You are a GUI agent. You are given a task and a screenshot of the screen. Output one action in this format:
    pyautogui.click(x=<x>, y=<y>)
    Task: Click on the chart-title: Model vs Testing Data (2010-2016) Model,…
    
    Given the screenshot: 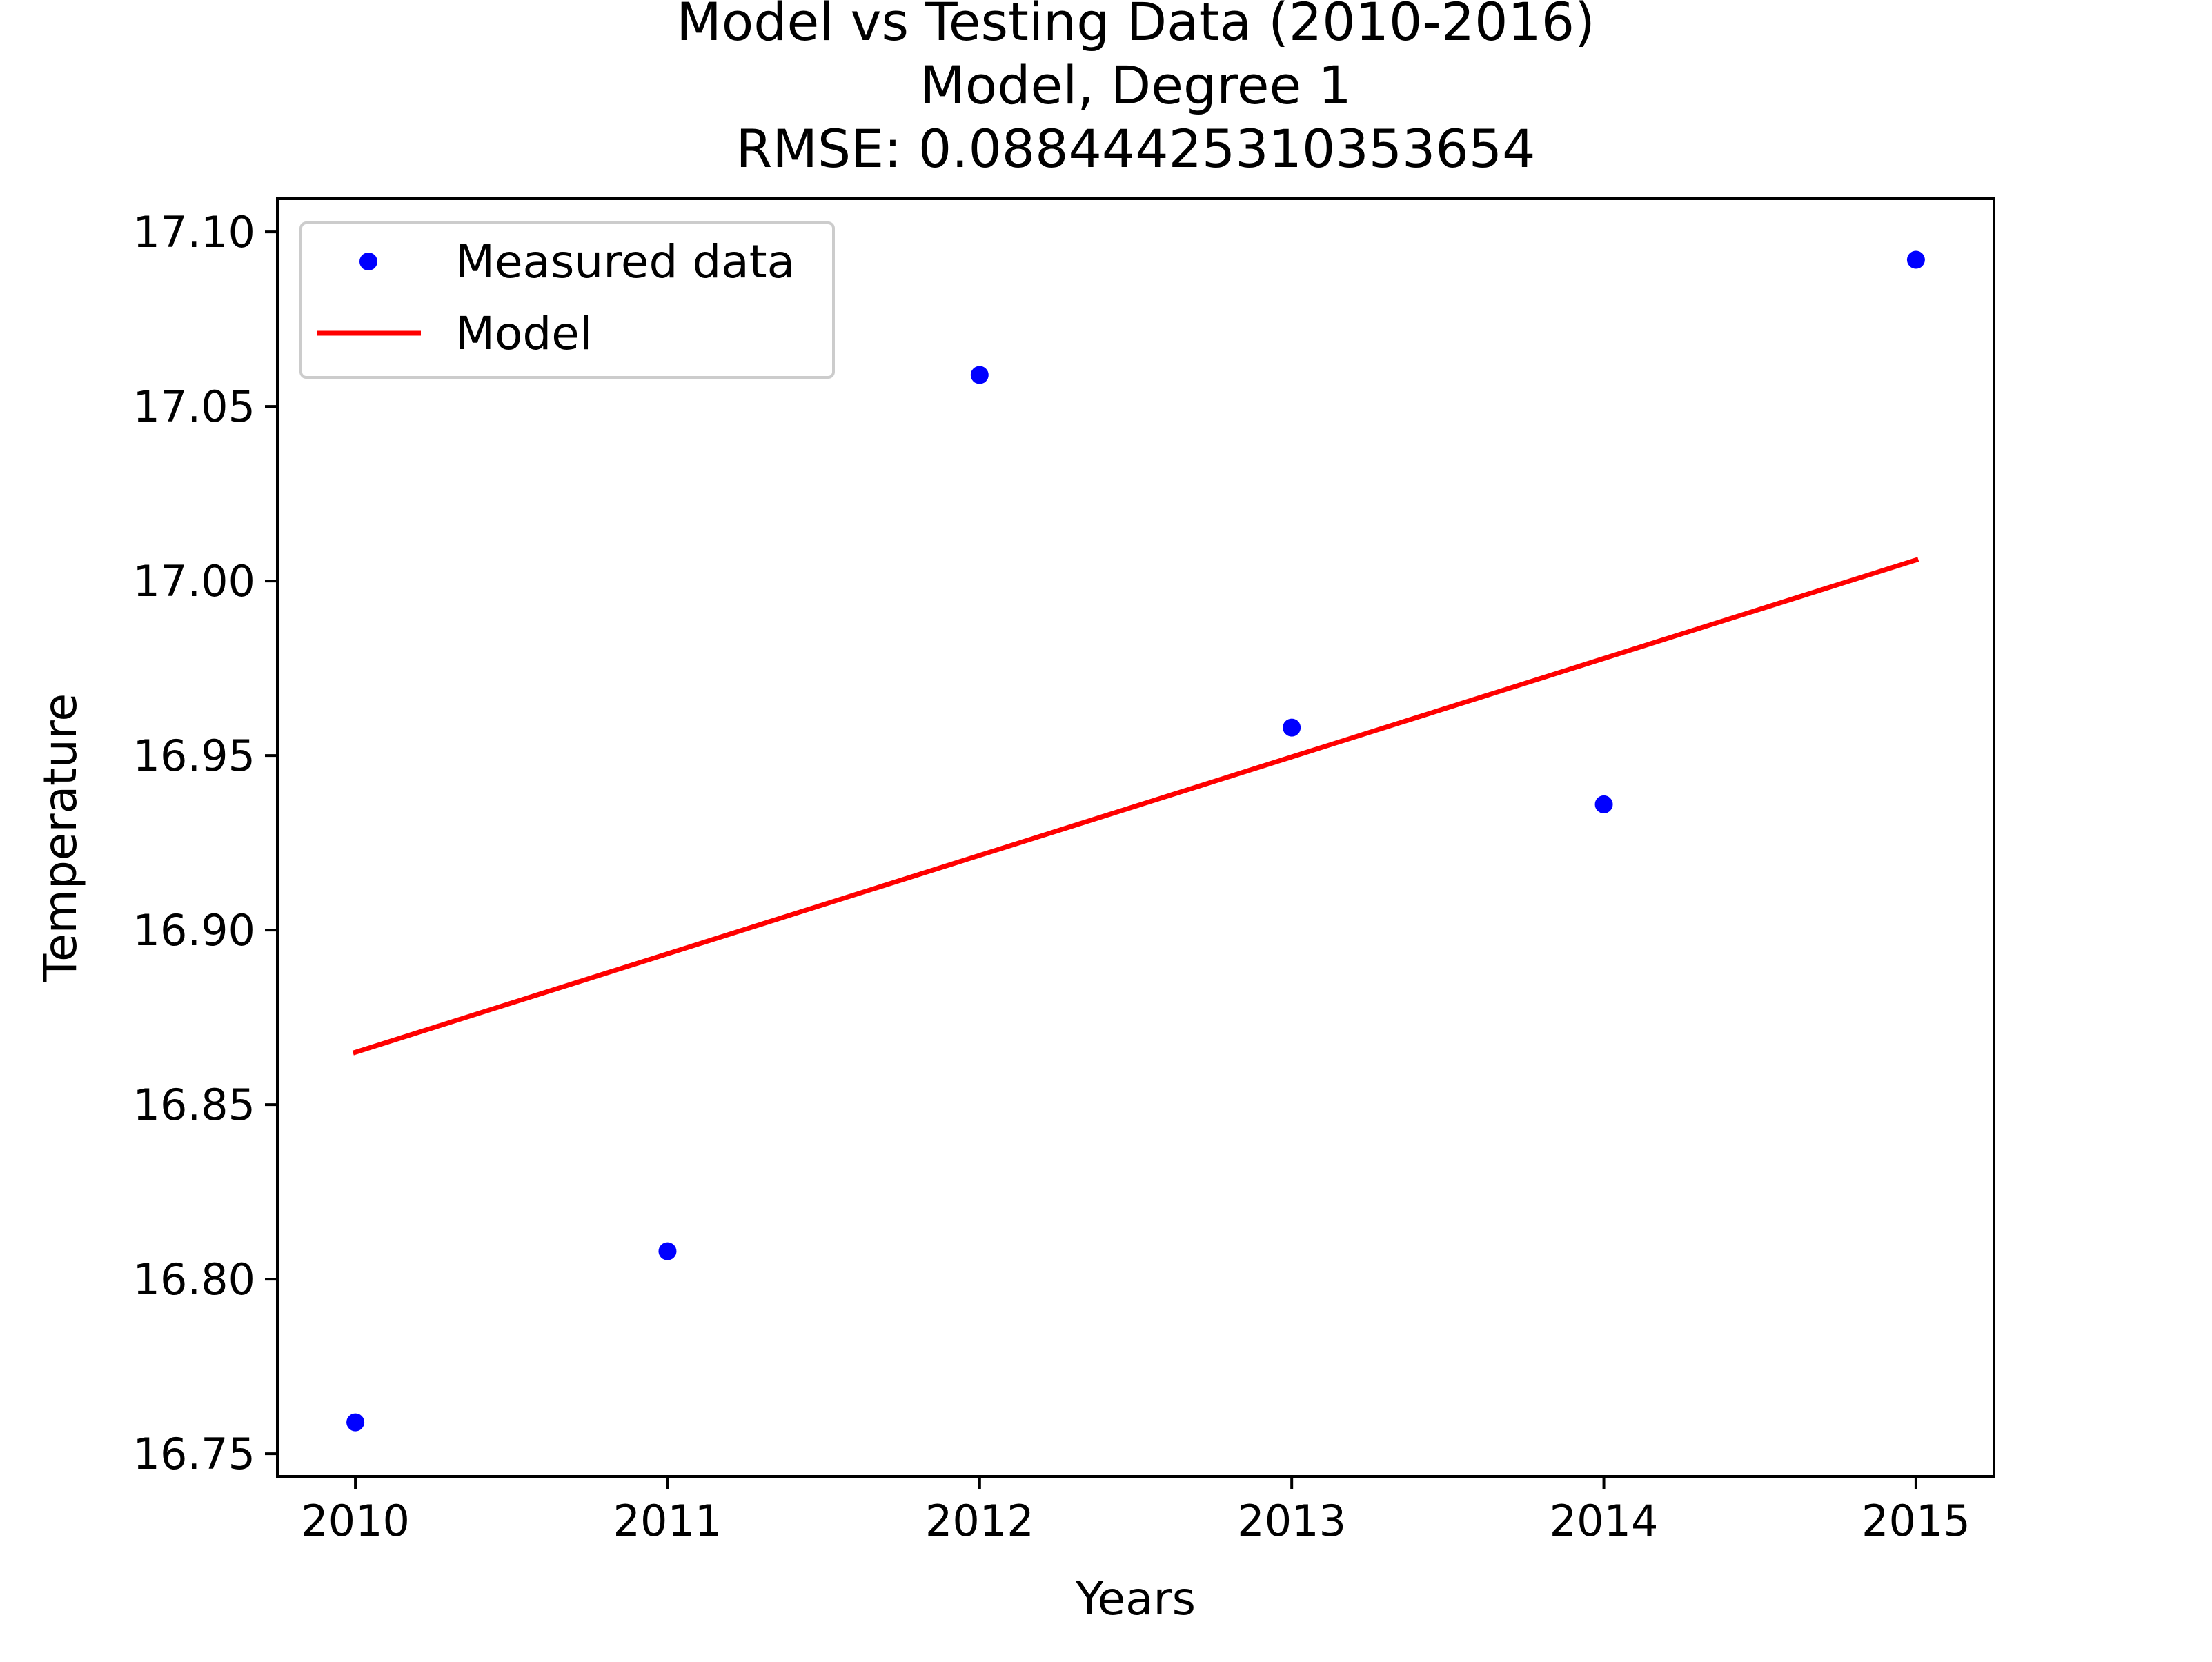 What is the action you would take?
    pyautogui.click(x=1135, y=89)
    